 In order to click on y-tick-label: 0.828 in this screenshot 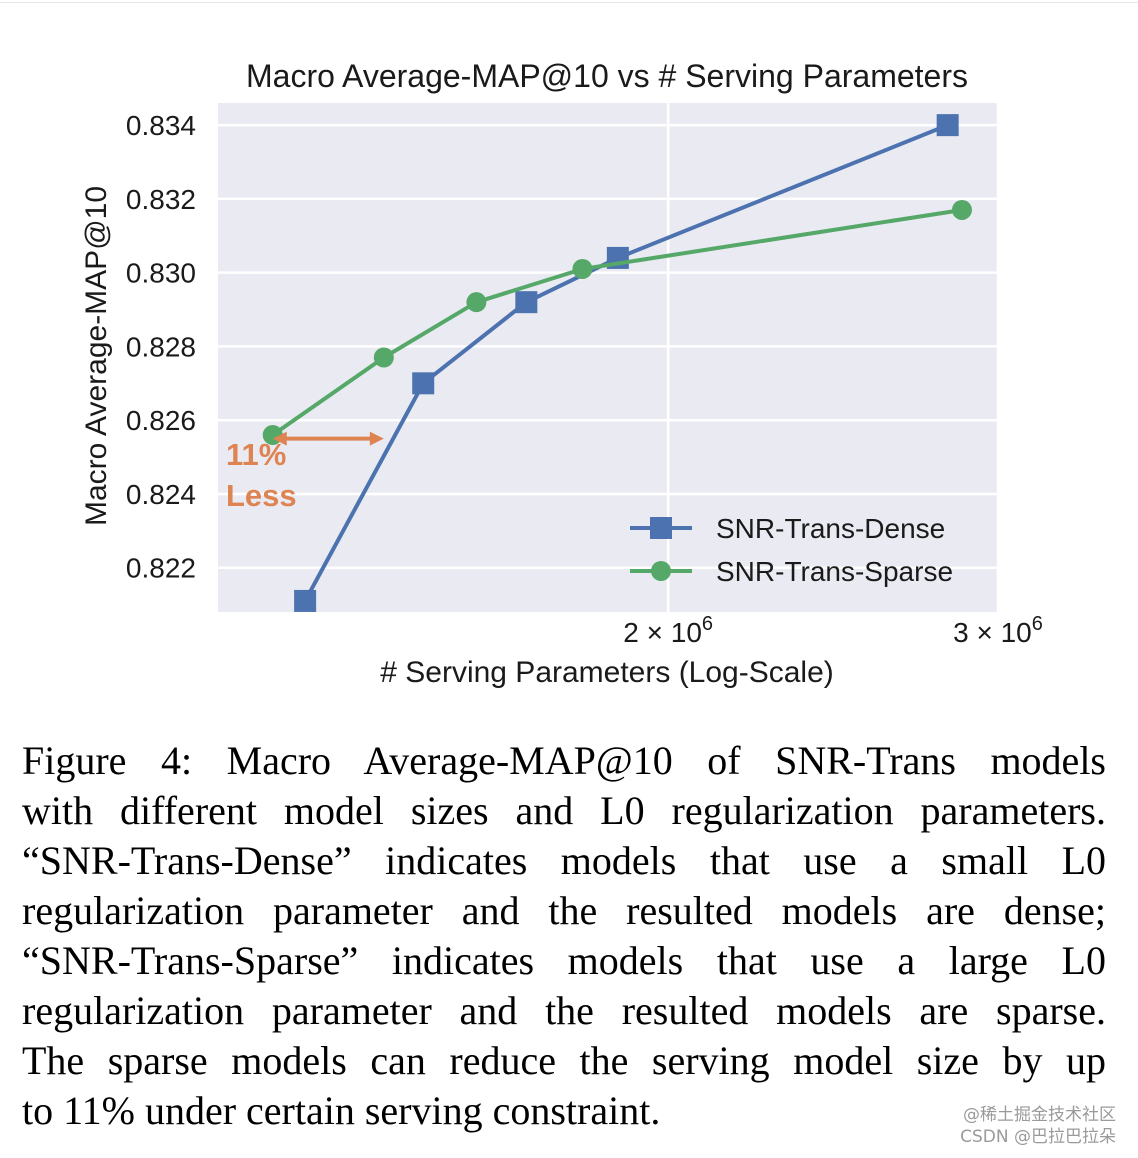, I will do `click(161, 346)`.